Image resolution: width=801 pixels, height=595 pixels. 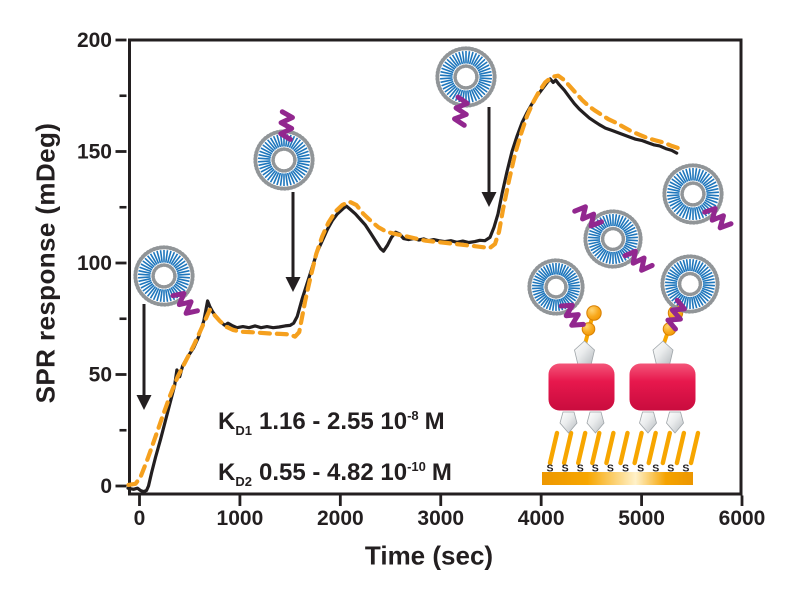 I want to click on x-tick-label: 1000, so click(x=240, y=518).